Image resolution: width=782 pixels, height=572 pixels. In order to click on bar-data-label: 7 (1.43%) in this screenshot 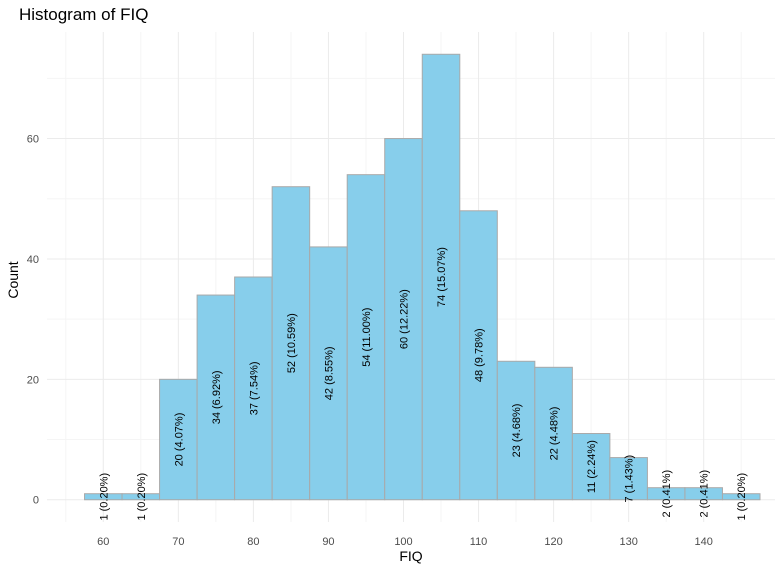, I will do `click(630, 479)`.